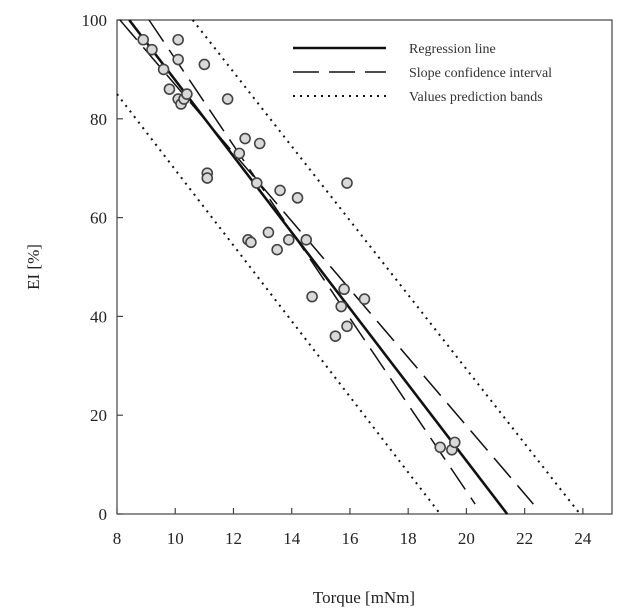  I want to click on y-axis-title: EI [%], so click(33, 267).